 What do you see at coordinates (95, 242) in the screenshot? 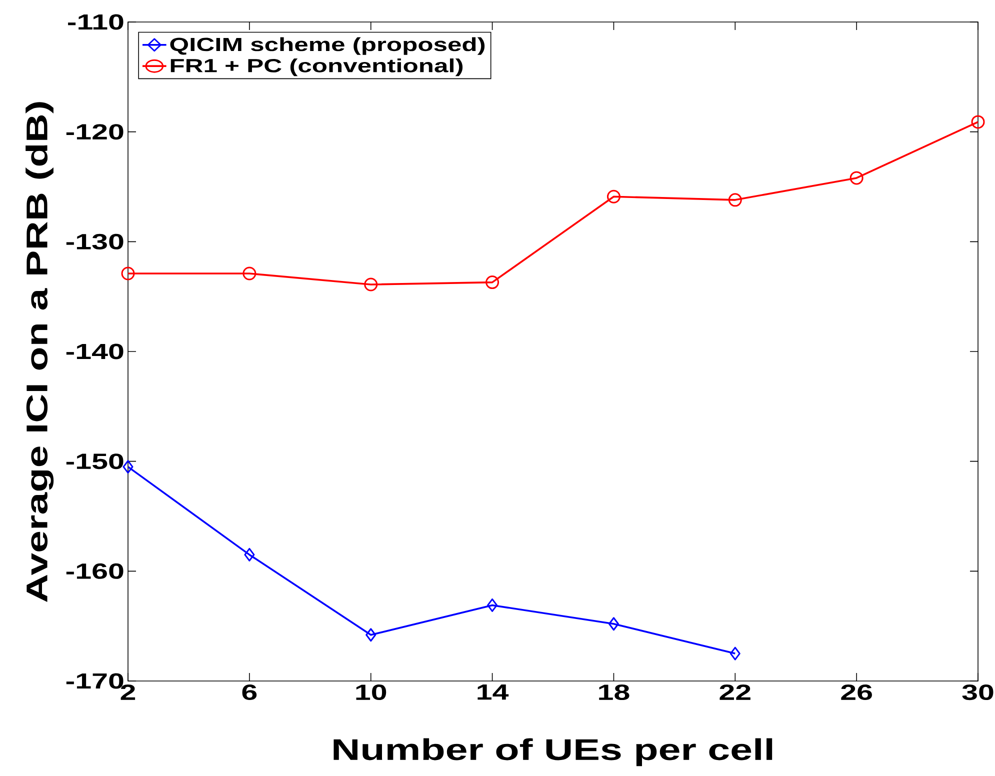
I see `y-tick-label: -130` at bounding box center [95, 242].